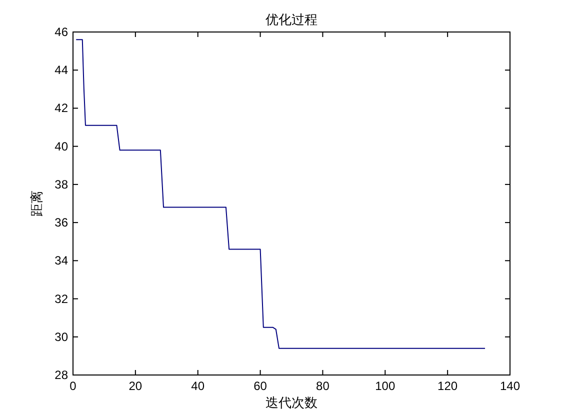 This screenshot has height=420, width=561. I want to click on y-tick-label: 30, so click(61, 337).